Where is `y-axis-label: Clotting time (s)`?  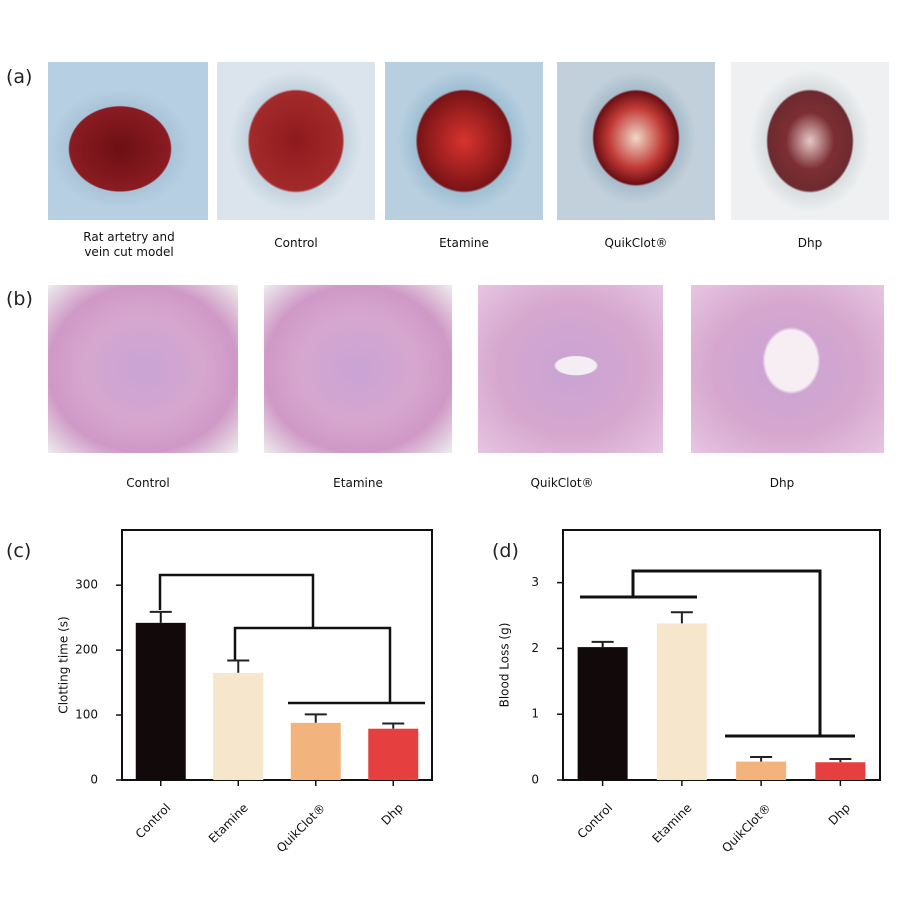
y-axis-label: Clotting time (s) is located at coordinates (64, 664).